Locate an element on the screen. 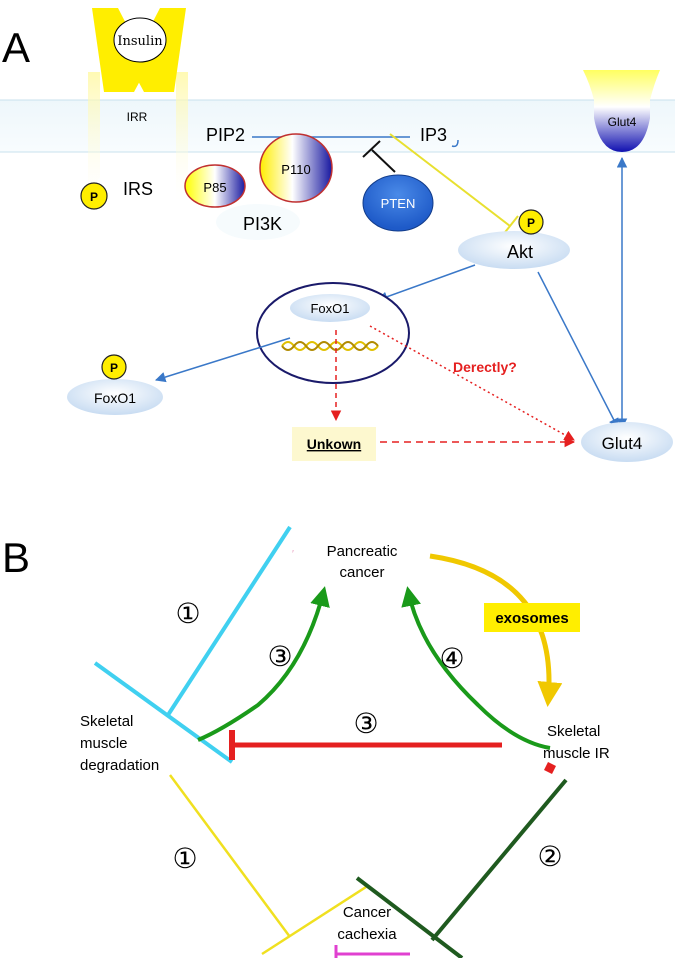  num-2: ② is located at coordinates (549, 856).